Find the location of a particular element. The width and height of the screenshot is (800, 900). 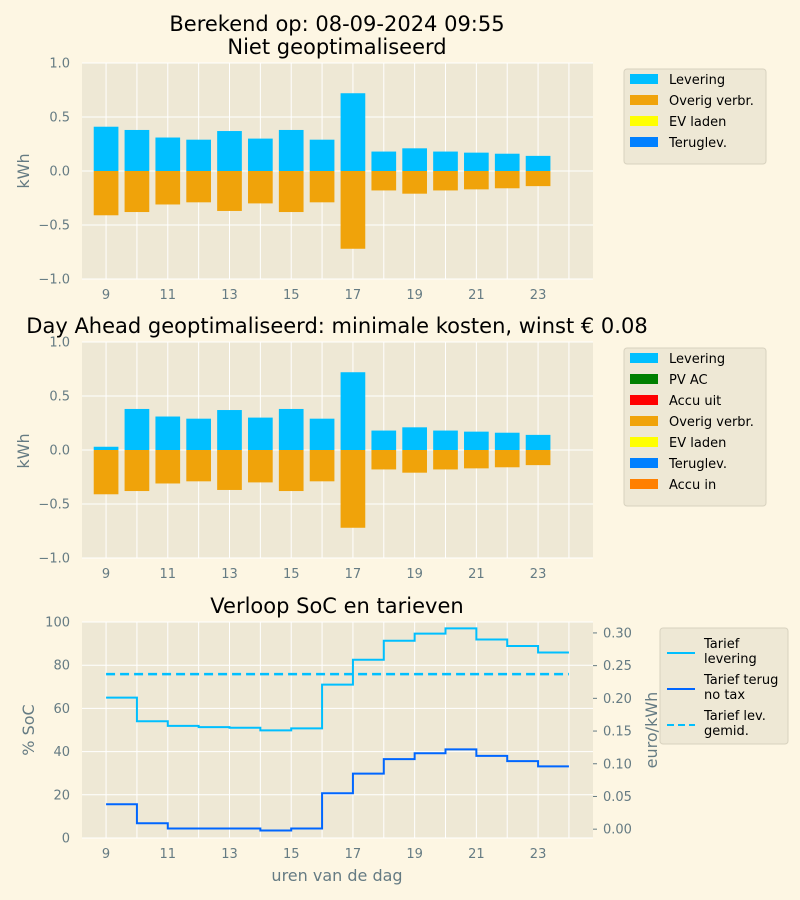

y-tick-label: 0 is located at coordinates (66, 839).